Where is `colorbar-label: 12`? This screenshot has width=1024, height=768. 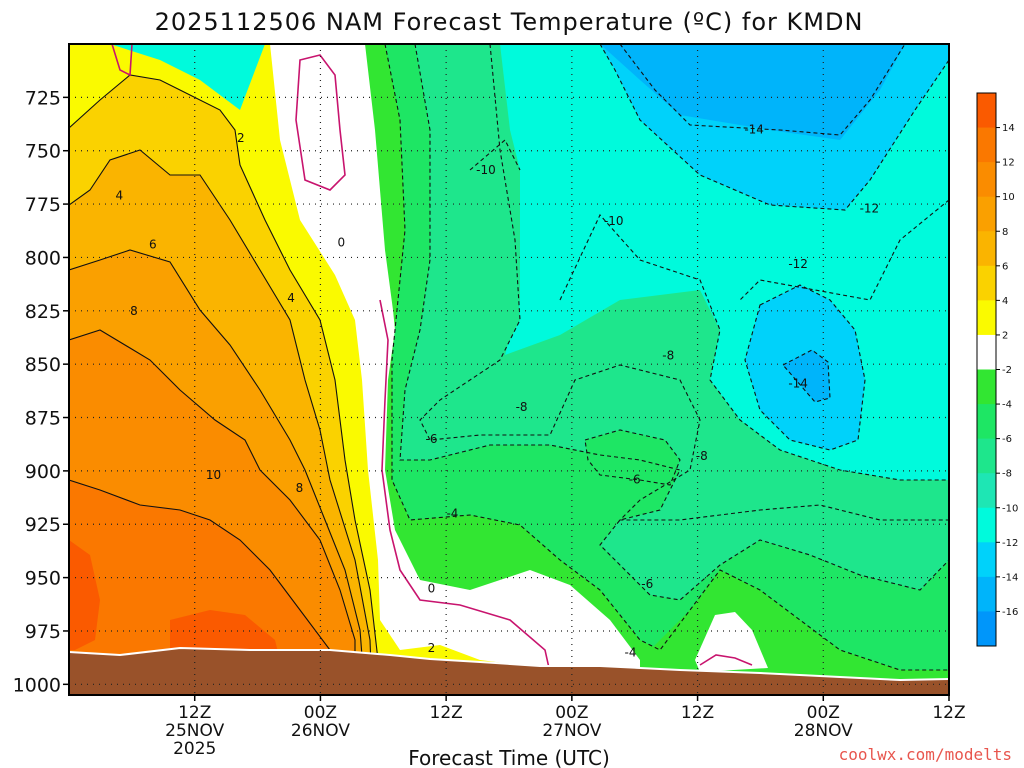 colorbar-label: 12 is located at coordinates (1008, 163).